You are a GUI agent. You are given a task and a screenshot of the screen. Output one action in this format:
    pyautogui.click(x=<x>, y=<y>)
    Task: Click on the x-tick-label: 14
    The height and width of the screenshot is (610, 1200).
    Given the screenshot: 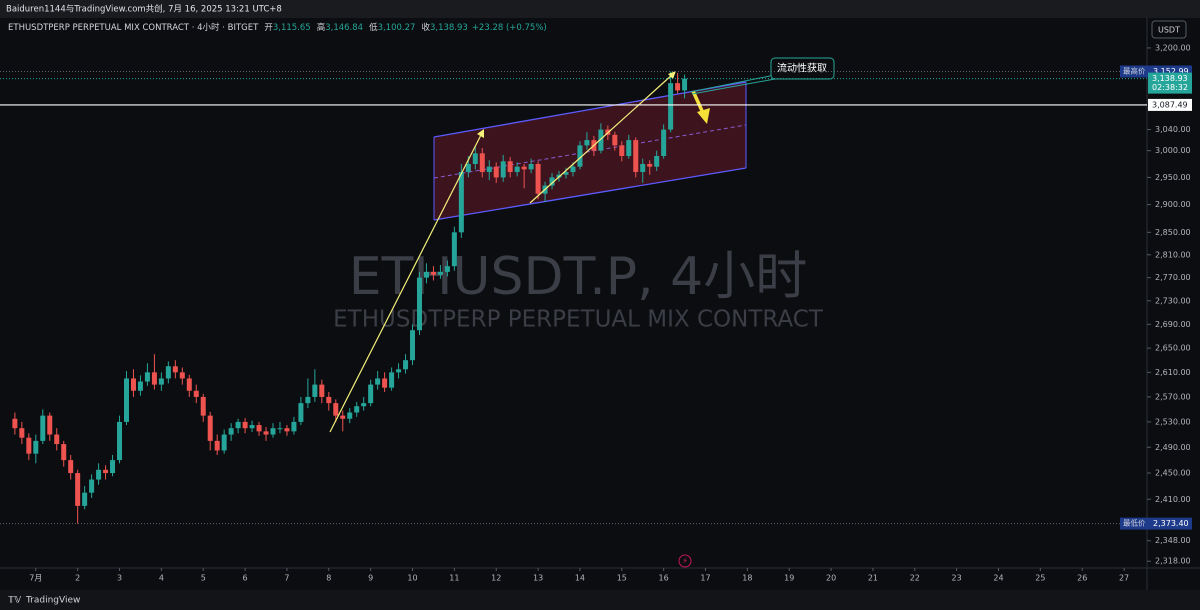 What is the action you would take?
    pyautogui.click(x=580, y=578)
    